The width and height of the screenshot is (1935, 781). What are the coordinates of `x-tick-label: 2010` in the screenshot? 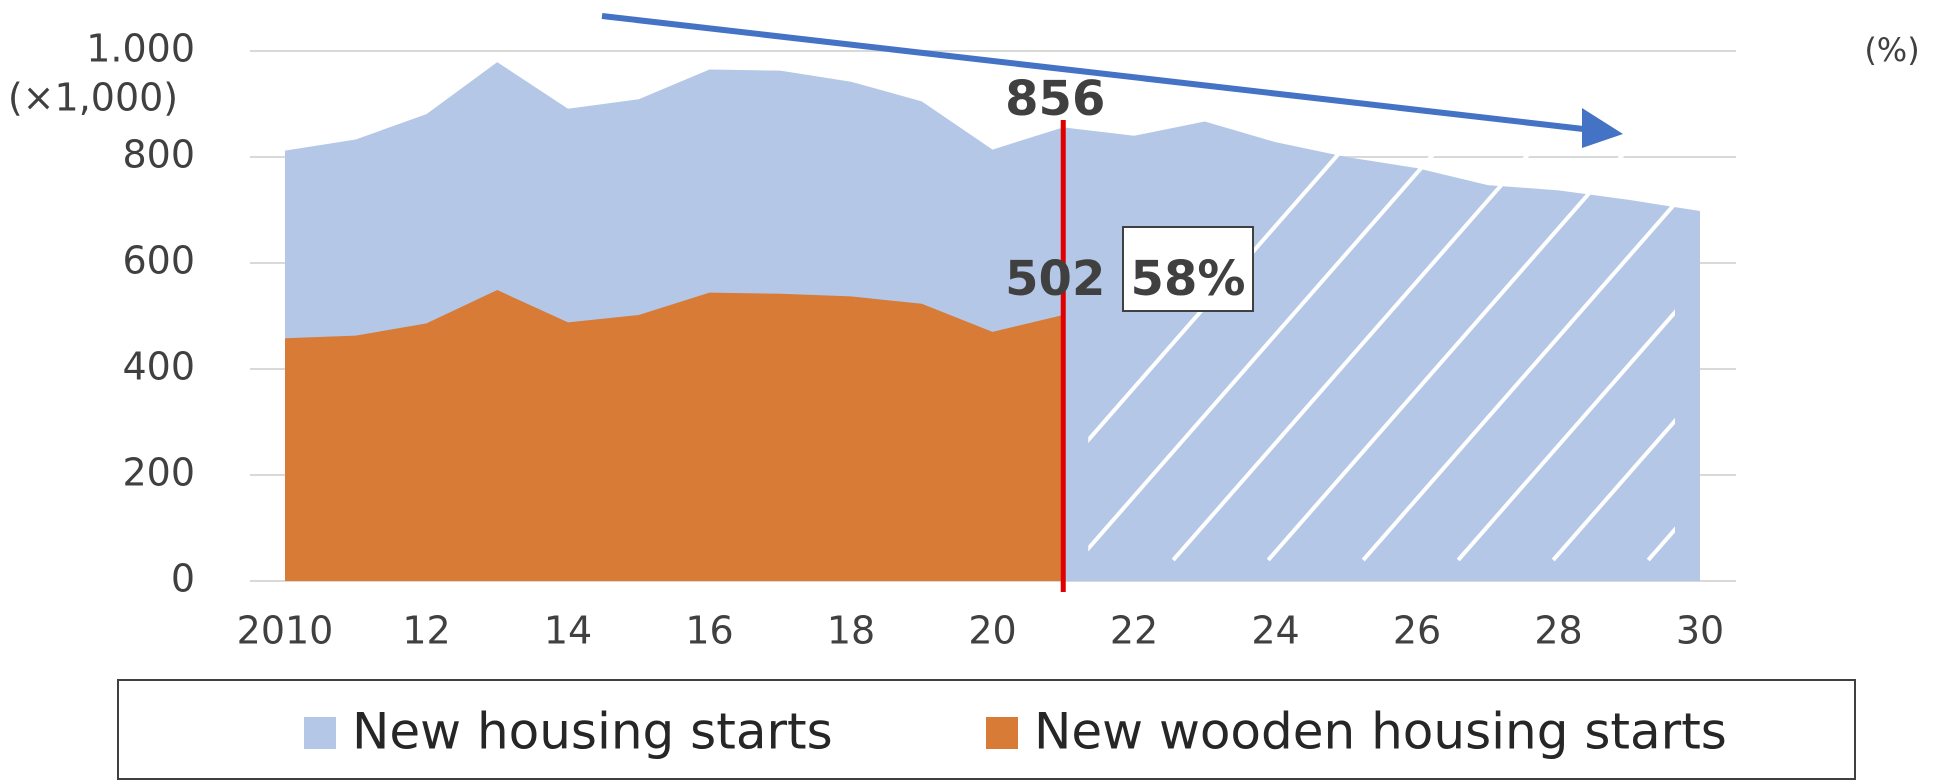 It's located at (285, 631).